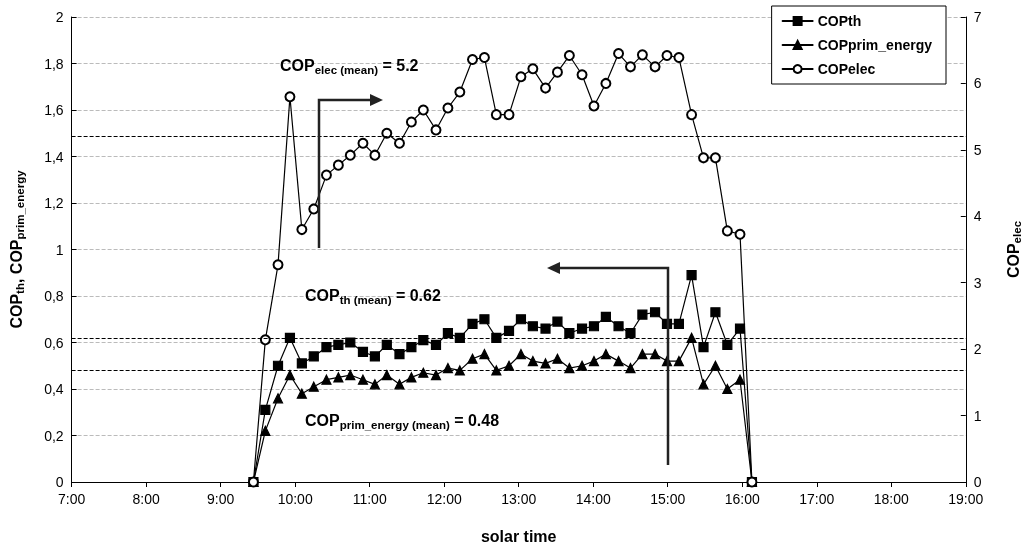 This screenshot has width=1031, height=556. What do you see at coordinates (977, 349) in the screenshot?
I see `y2-tick-label: 2` at bounding box center [977, 349].